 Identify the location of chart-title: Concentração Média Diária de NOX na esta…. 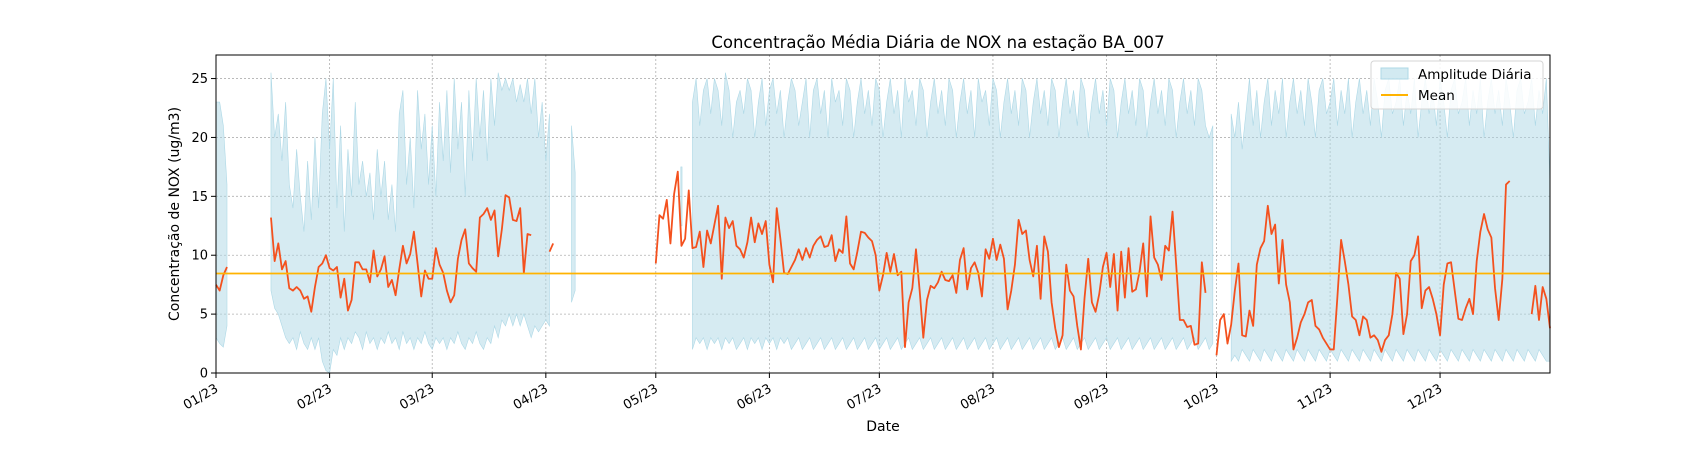
(937, 43).